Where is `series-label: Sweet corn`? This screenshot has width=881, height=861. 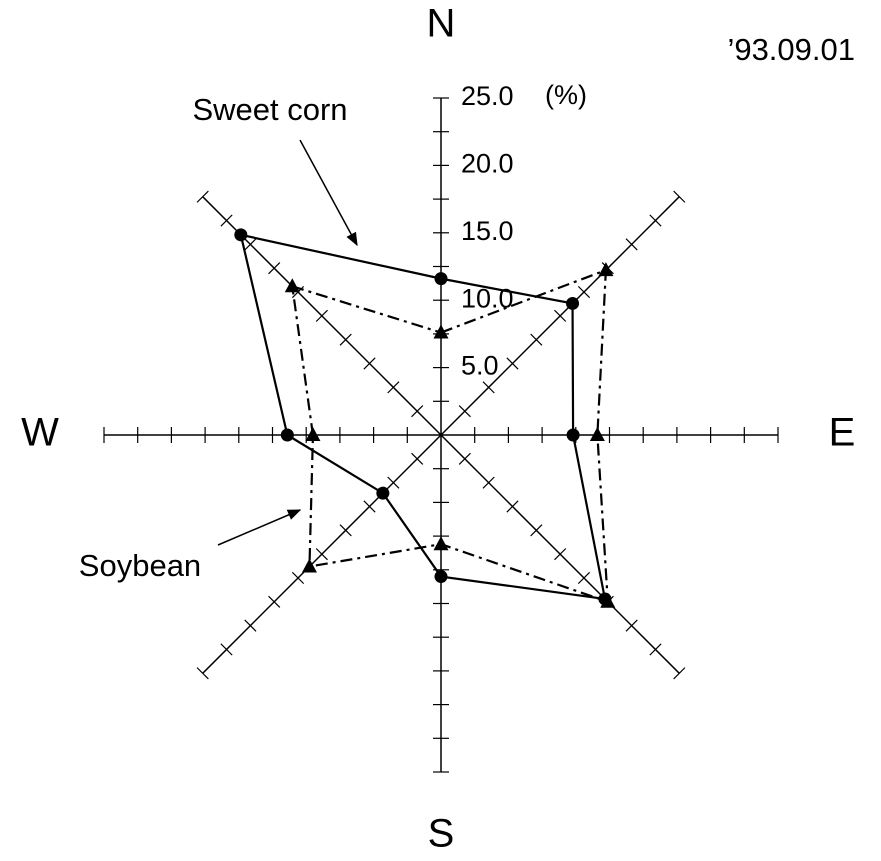
series-label: Sweet corn is located at coordinates (269, 109).